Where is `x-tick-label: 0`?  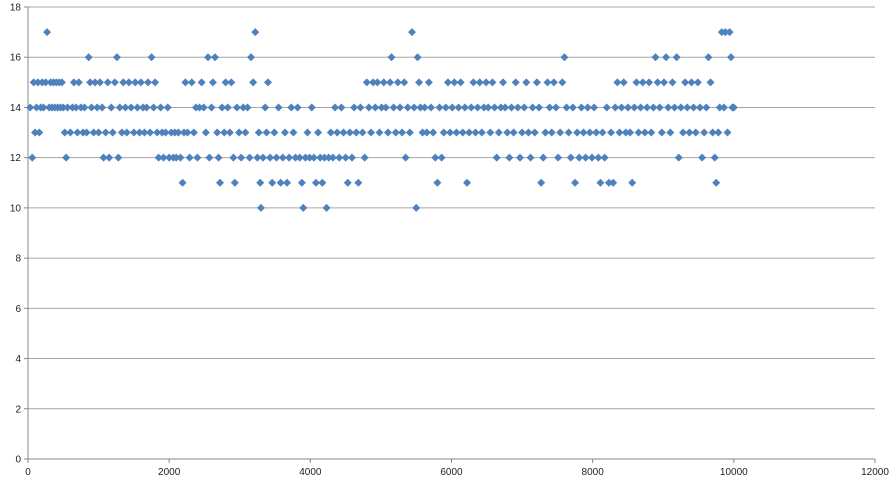 x-tick-label: 0 is located at coordinates (28, 472).